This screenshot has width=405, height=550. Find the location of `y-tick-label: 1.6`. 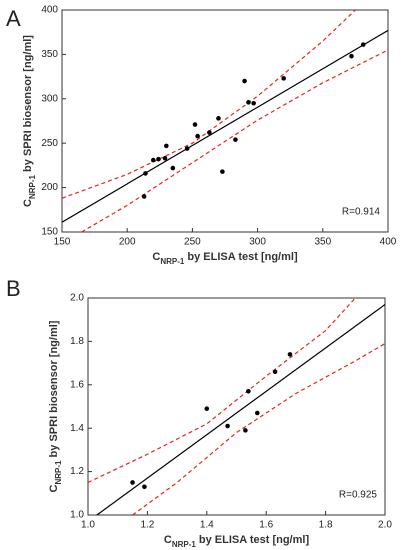

y-tick-label: 1.6 is located at coordinates (77, 384).